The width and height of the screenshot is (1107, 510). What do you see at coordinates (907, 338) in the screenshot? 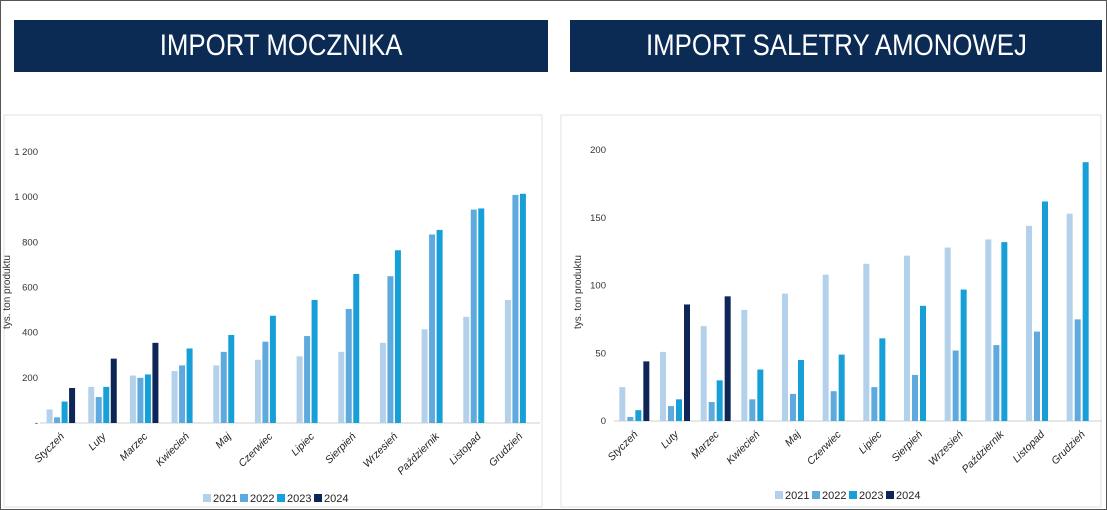
I see `bar-2021-sierpien` at bounding box center [907, 338].